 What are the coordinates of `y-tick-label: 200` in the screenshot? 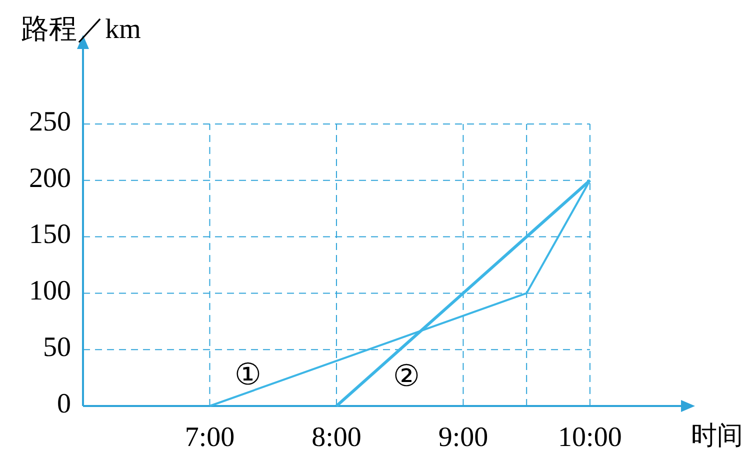 It's located at (50, 178).